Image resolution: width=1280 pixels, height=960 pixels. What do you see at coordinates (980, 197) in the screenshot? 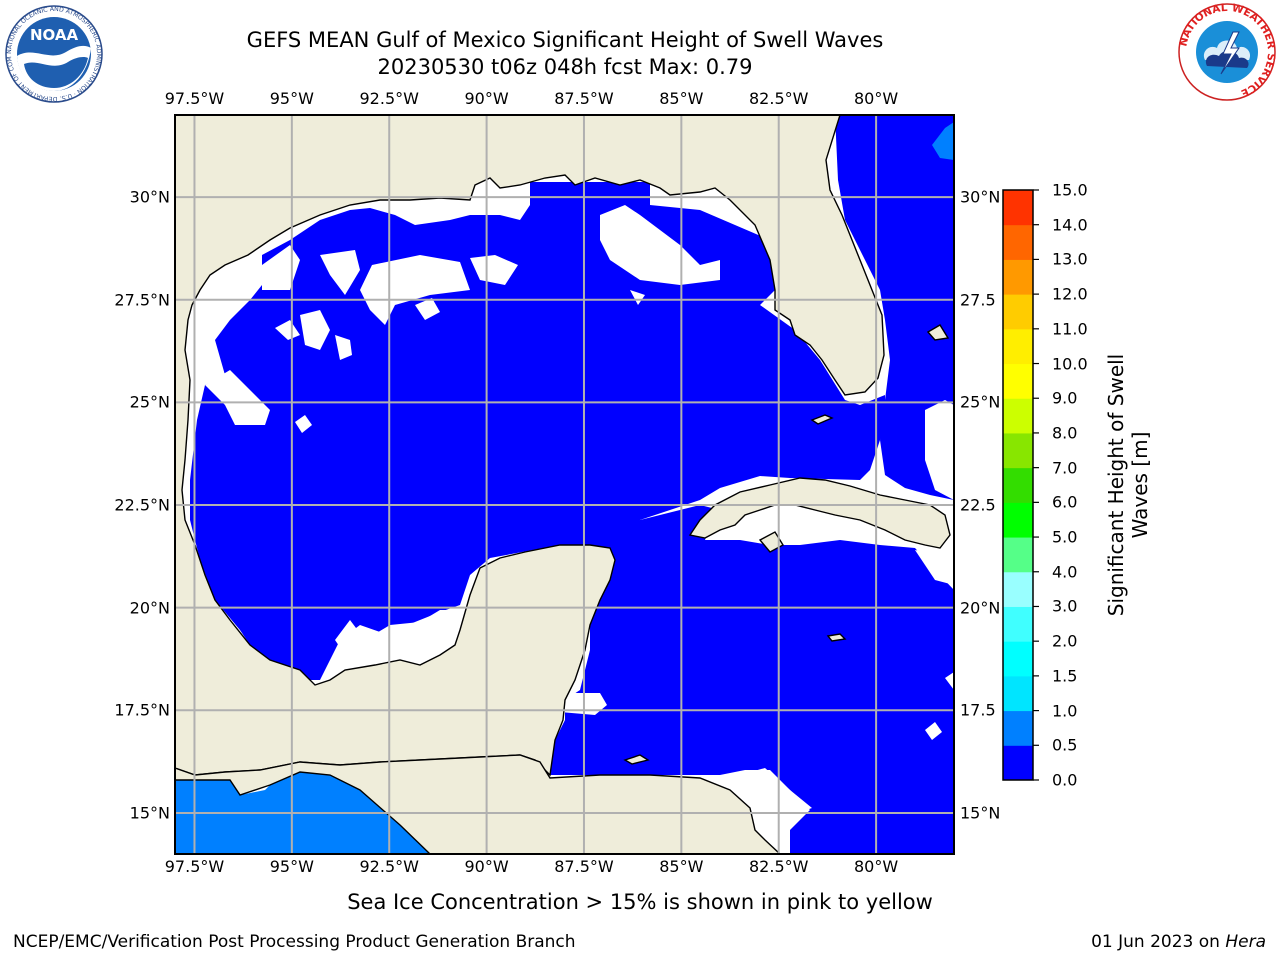
I see `lat-tick-label: 30°N` at bounding box center [980, 197].